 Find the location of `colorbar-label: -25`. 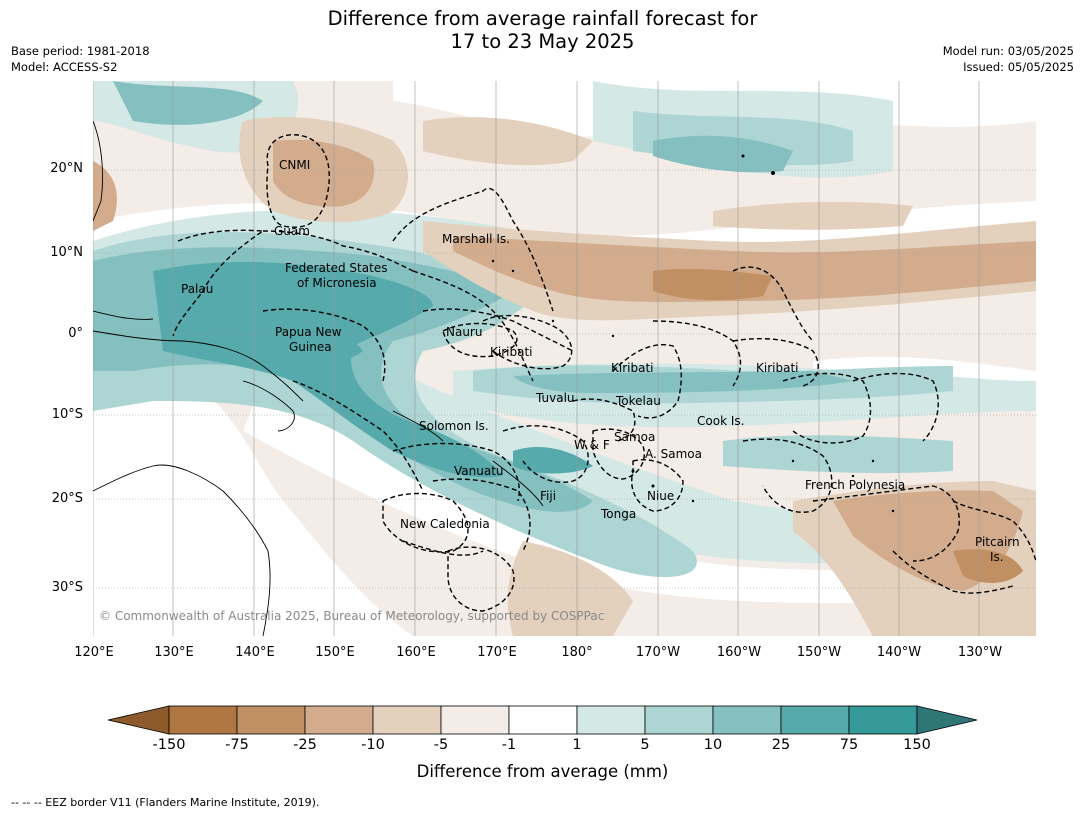

colorbar-label: -25 is located at coordinates (305, 745).